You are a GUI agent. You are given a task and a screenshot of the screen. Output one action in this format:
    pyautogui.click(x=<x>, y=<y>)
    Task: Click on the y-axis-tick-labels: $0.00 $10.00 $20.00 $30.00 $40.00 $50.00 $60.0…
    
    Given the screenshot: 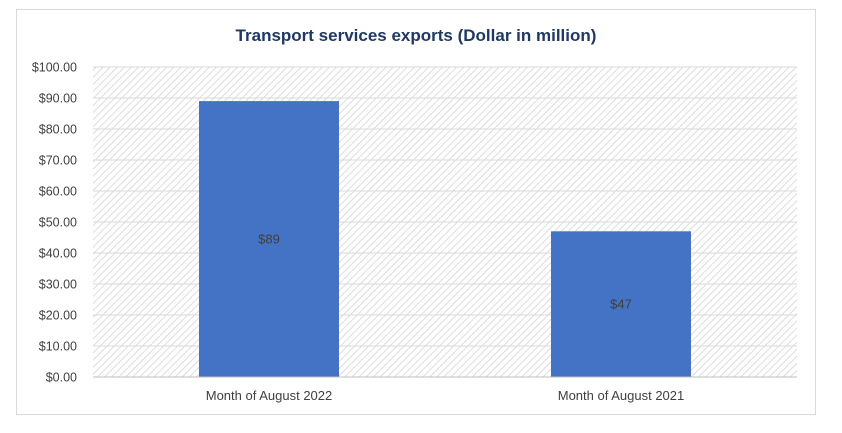 What is the action you would take?
    pyautogui.click(x=54, y=223)
    